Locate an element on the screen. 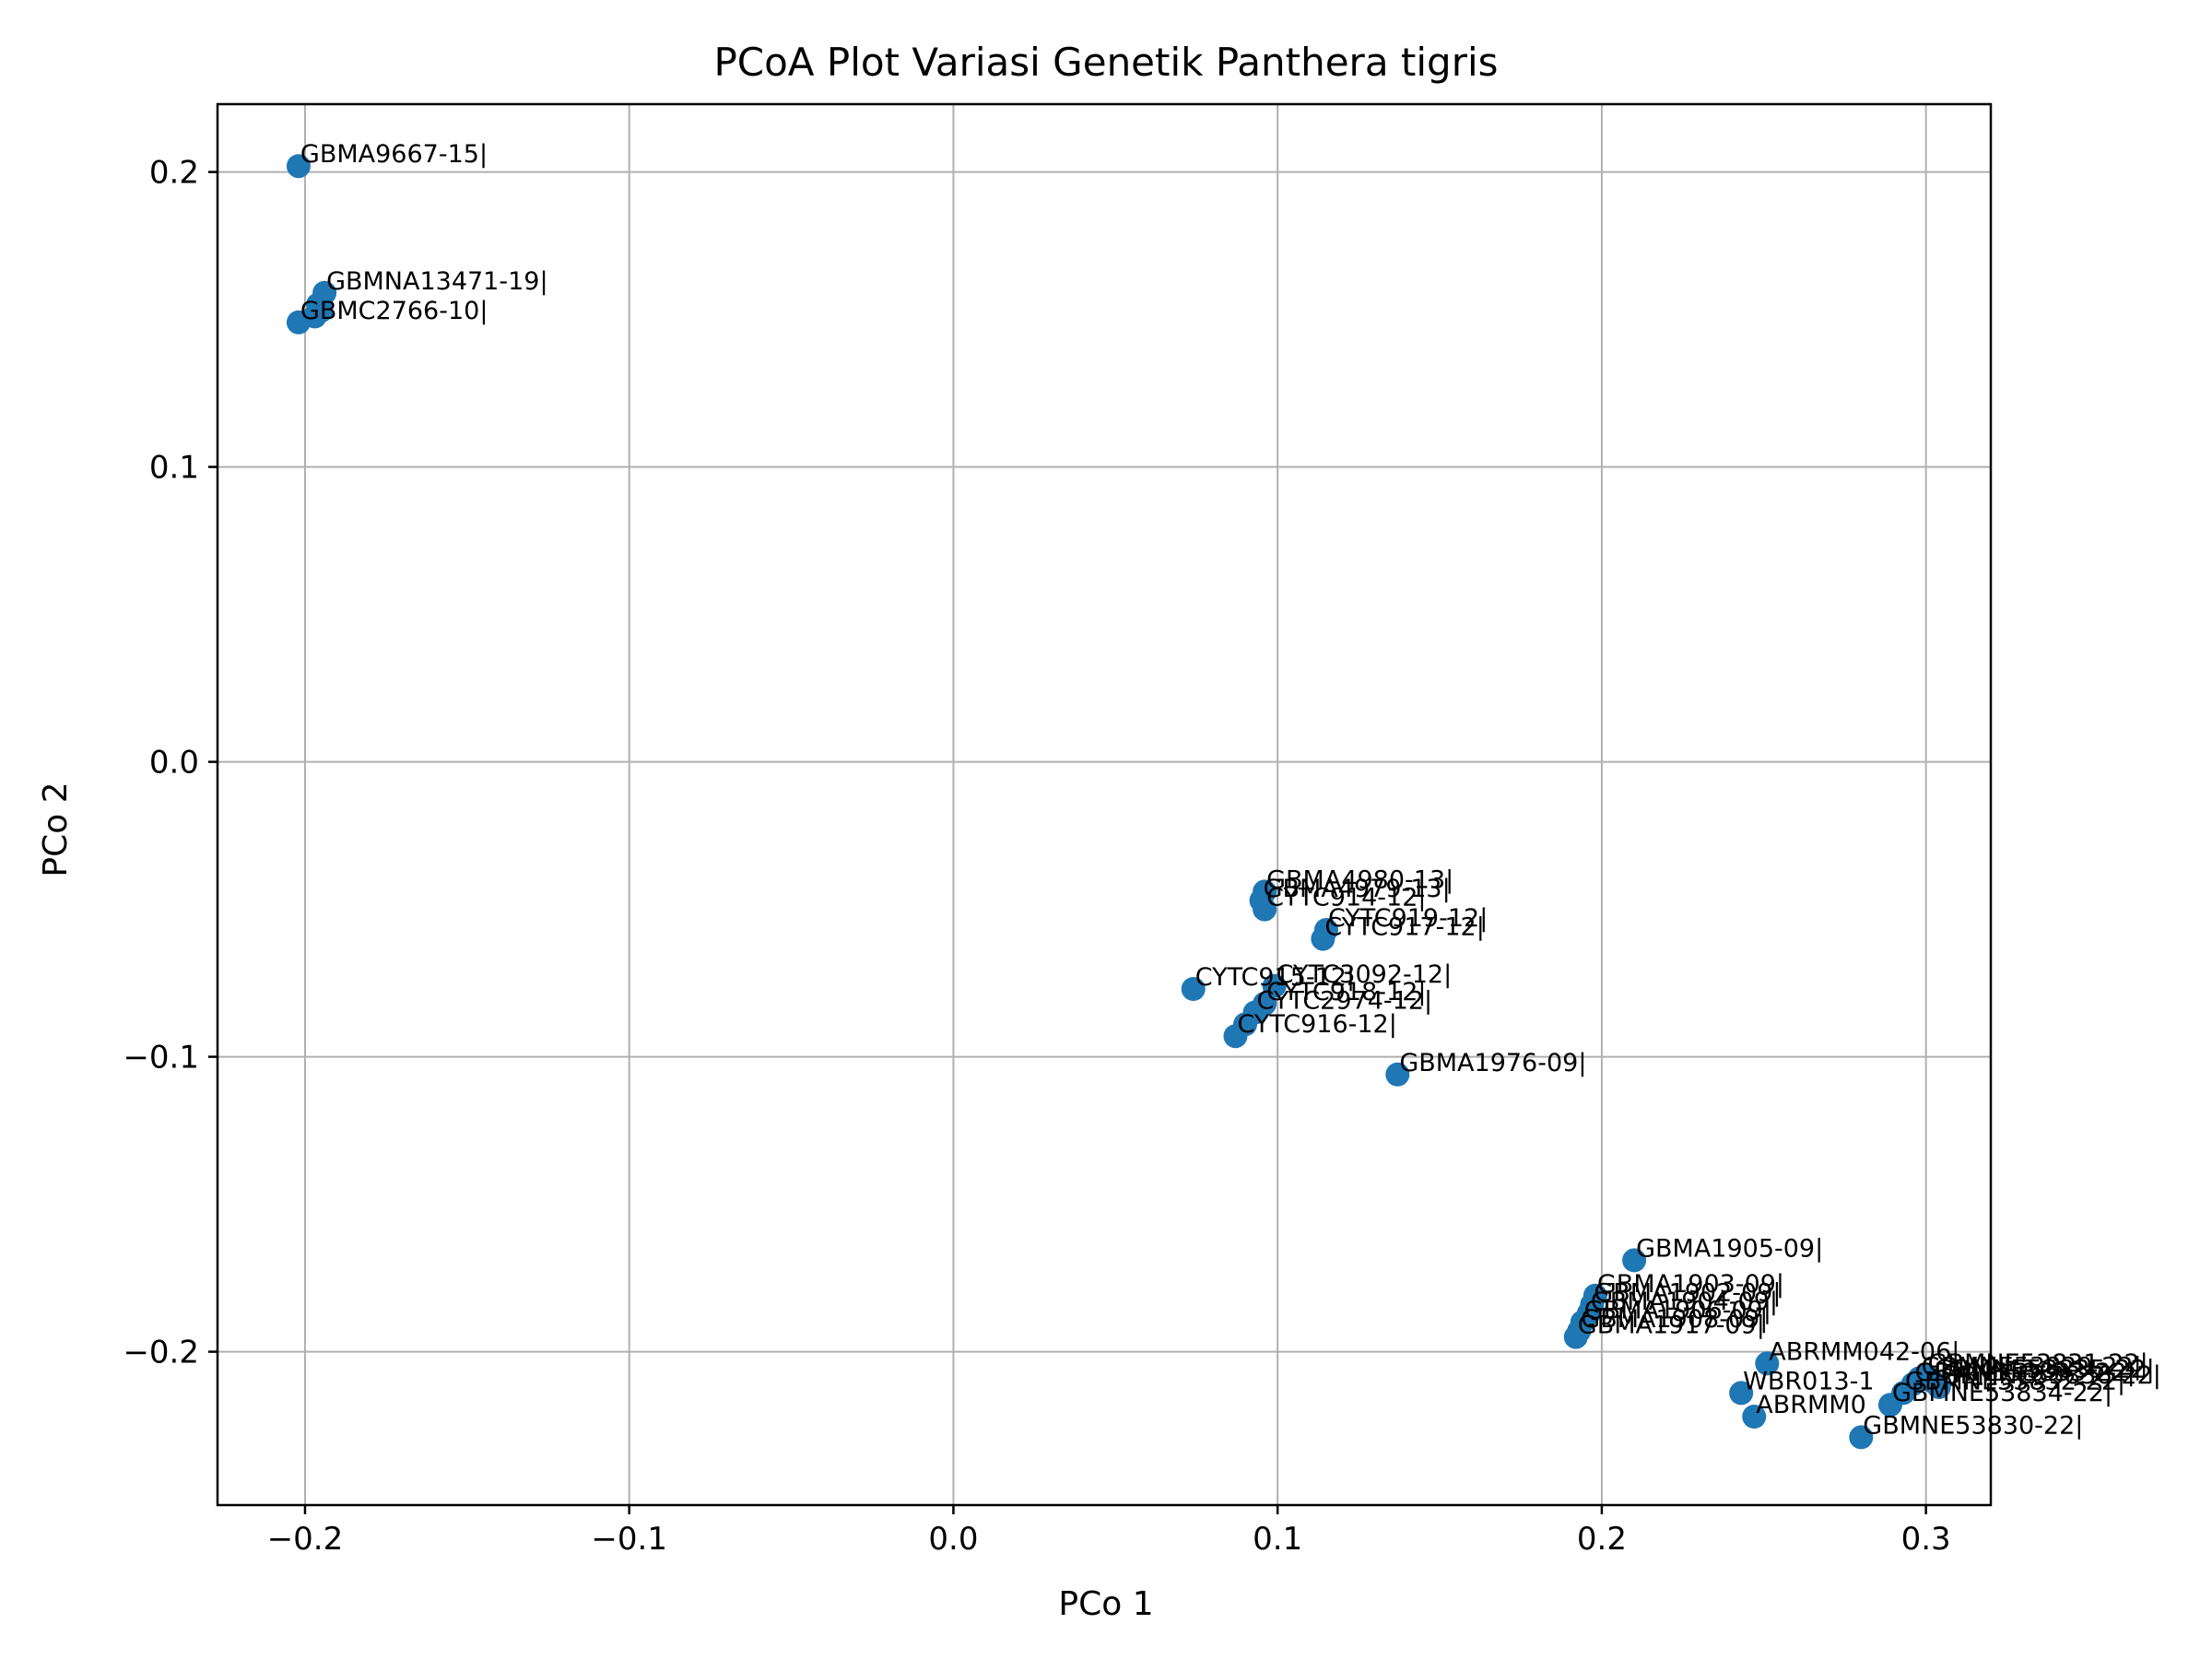  x-tick-label: 0.1 is located at coordinates (1277, 1539).